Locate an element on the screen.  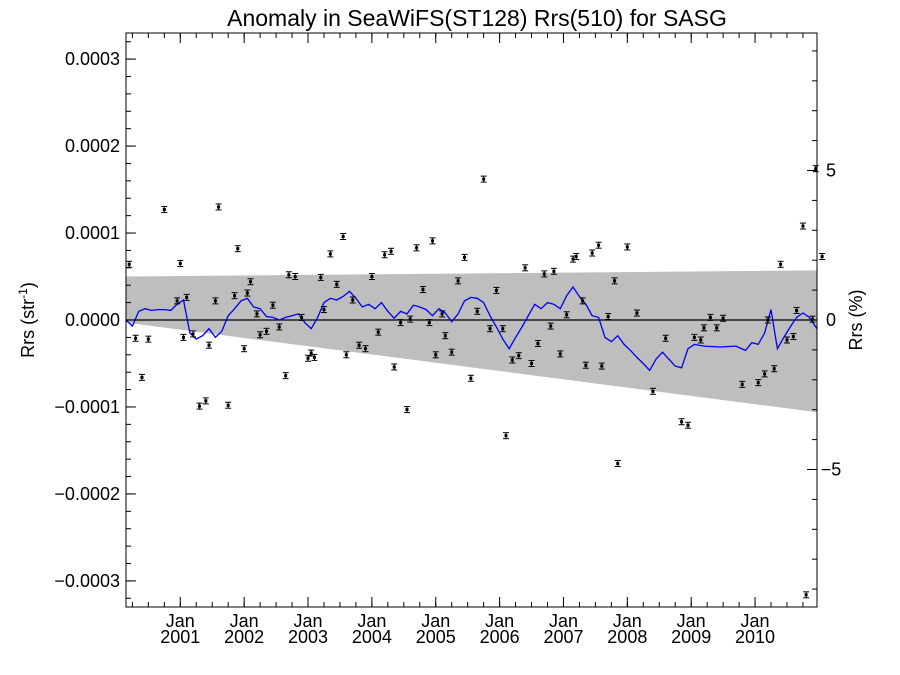
x-tick-year-label: 2006 is located at coordinates (500, 637).